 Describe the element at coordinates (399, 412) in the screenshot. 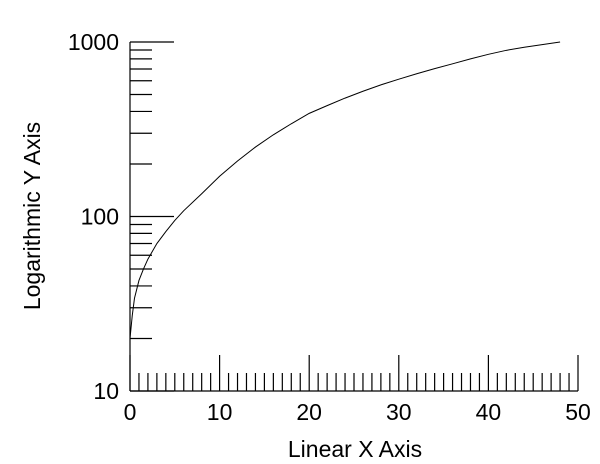

I see `x-tick-label: 30` at that location.